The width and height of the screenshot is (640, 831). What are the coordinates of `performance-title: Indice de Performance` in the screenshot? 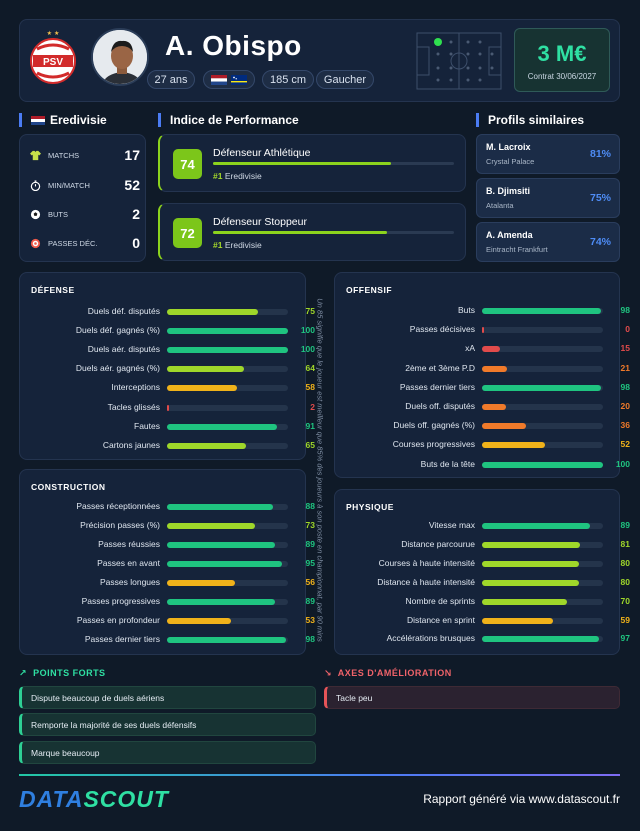 It's located at (228, 120).